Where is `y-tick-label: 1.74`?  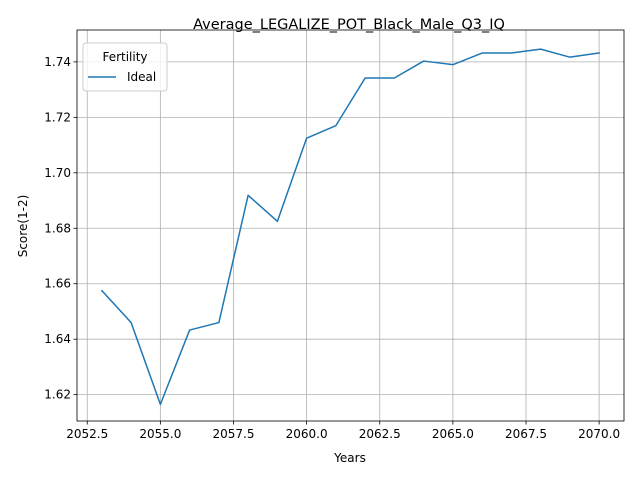 y-tick-label: 1.74 is located at coordinates (57, 62).